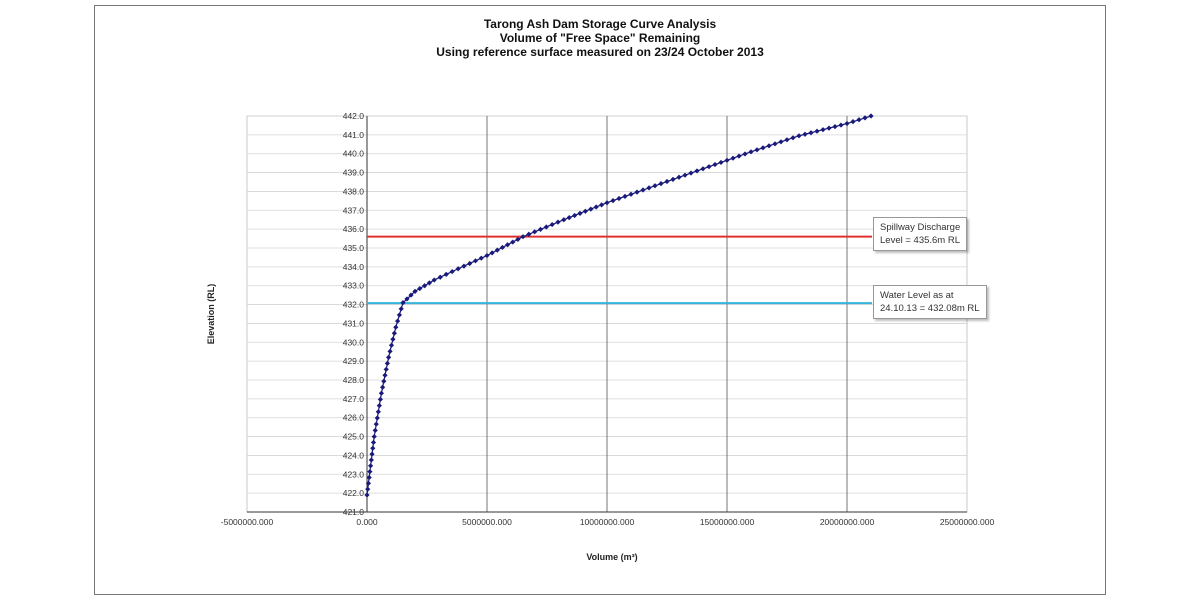  What do you see at coordinates (354, 418) in the screenshot?
I see `y-tick-label: 426.0` at bounding box center [354, 418].